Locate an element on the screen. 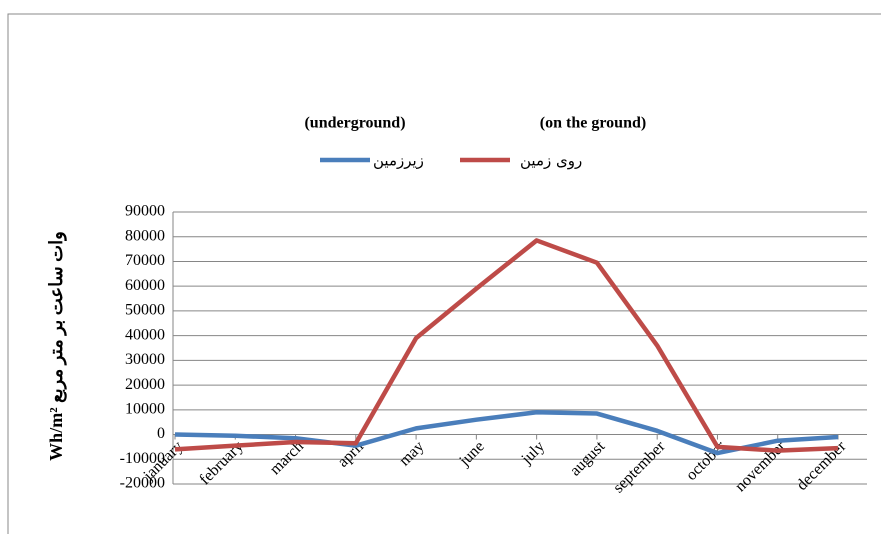 The image size is (881, 534). y-axis-title: Wh/m² وات ساعت بر متر مربع is located at coordinates (56, 346).